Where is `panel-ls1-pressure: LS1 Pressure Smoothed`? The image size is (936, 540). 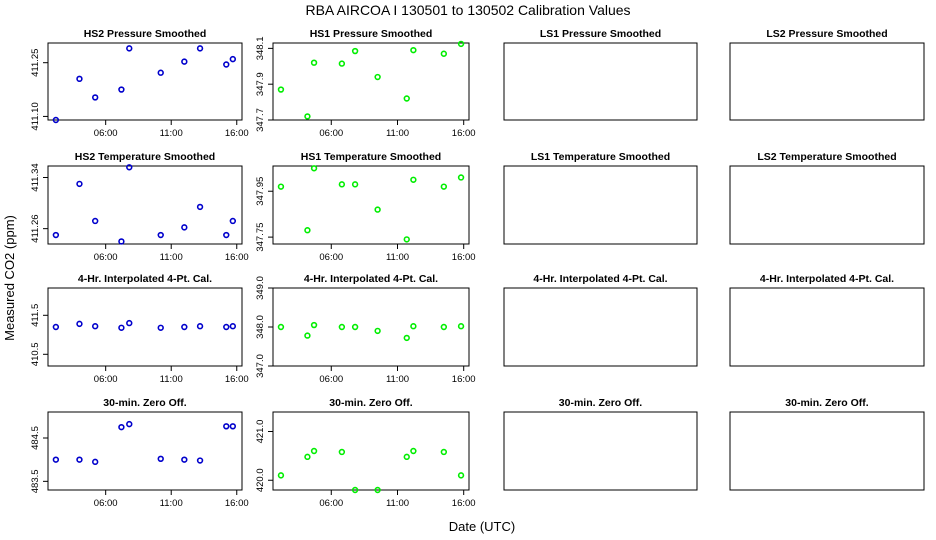 panel-ls1-pressure: LS1 Pressure Smoothed is located at coordinates (600, 74).